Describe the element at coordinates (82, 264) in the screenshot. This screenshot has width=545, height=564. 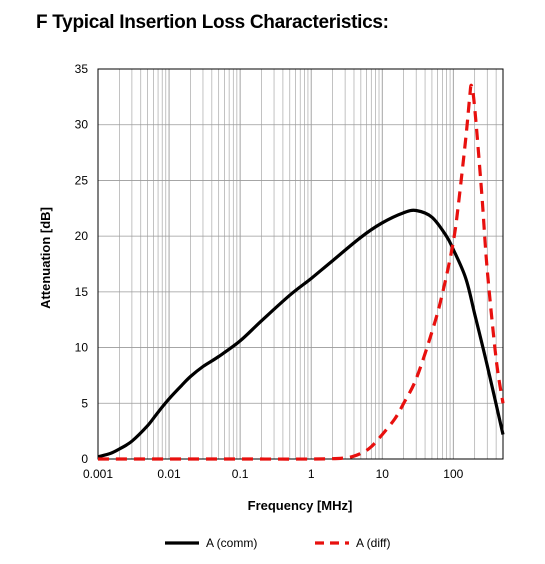
I see `y-tick-labels: 0 5 10 15 20 25 30 35` at that location.